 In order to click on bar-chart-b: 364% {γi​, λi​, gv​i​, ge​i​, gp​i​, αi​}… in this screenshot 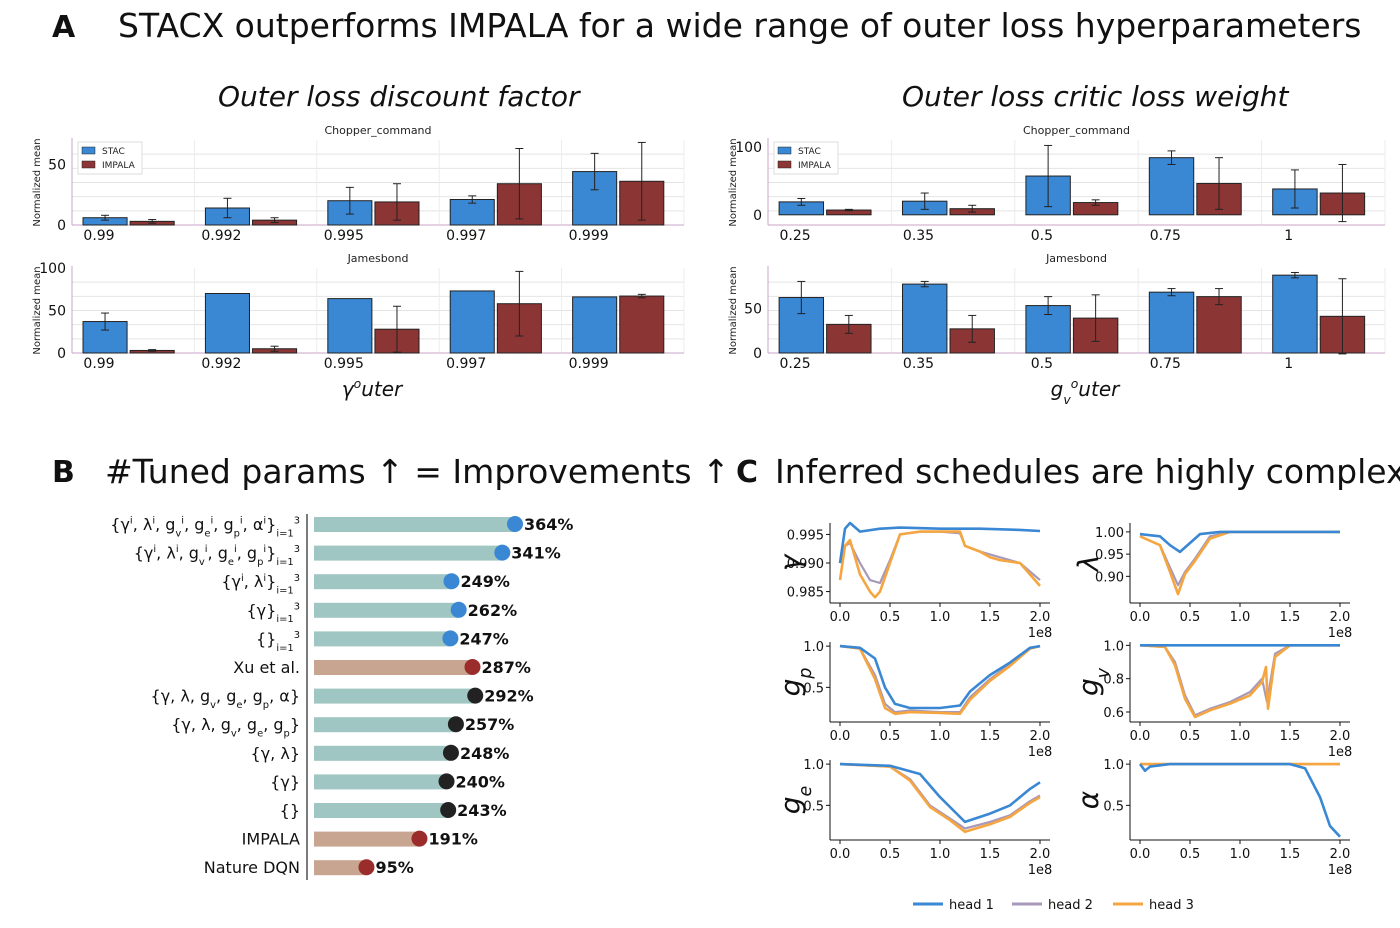, I will do `click(341, 697)`.